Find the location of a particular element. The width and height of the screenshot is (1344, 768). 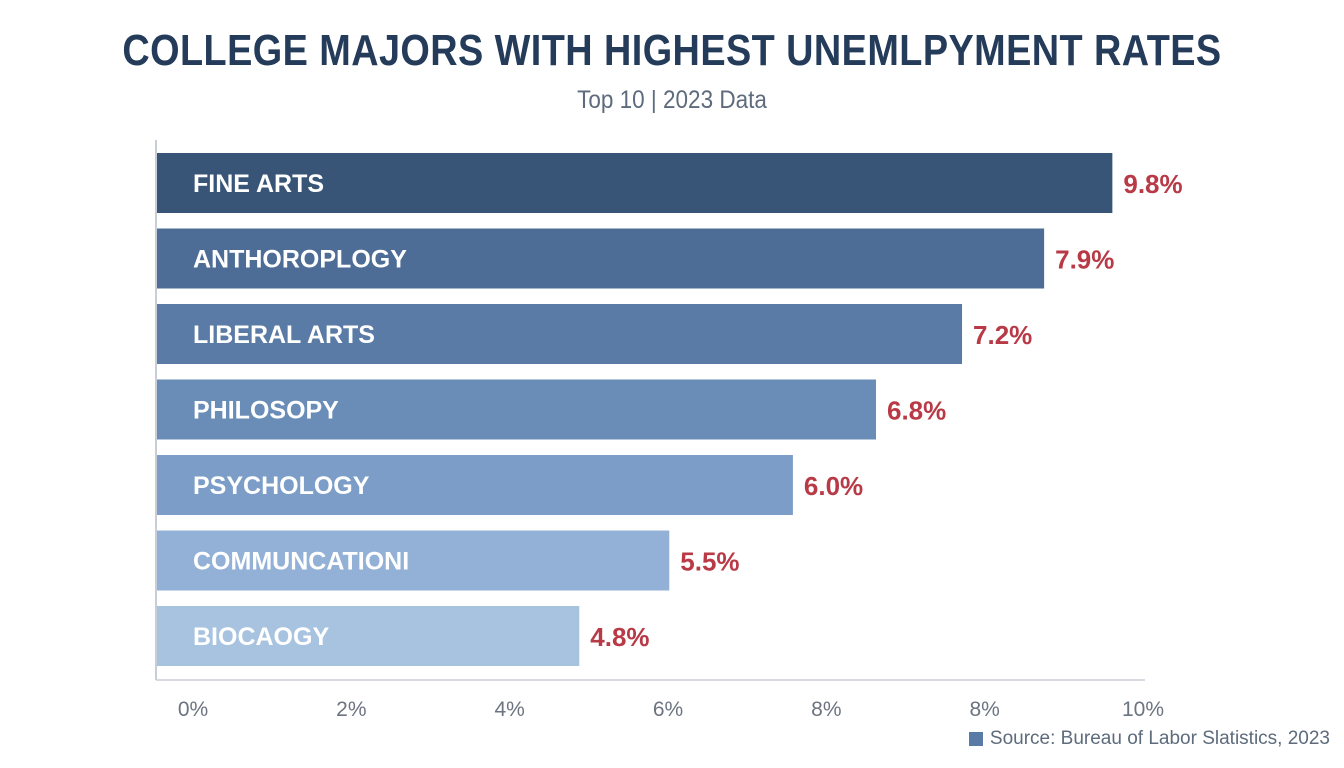

bar-value-label: 6.8% is located at coordinates (916, 411).